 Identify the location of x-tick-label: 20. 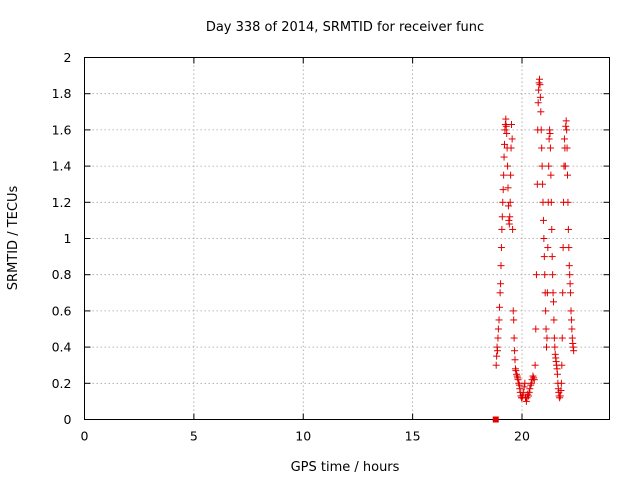
(522, 436).